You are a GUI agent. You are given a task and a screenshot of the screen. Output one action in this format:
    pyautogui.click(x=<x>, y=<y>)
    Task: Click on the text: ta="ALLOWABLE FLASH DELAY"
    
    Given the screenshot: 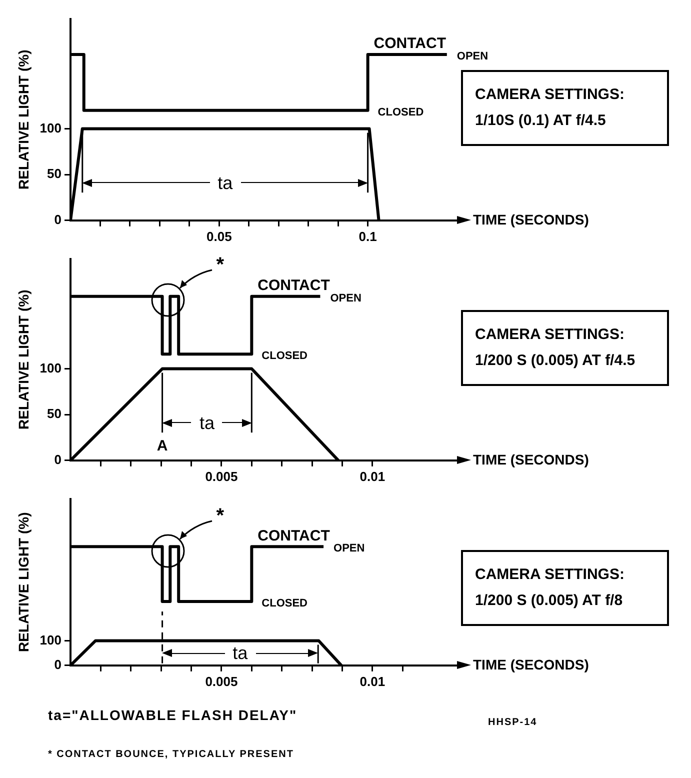 What is the action you would take?
    pyautogui.click(x=173, y=715)
    